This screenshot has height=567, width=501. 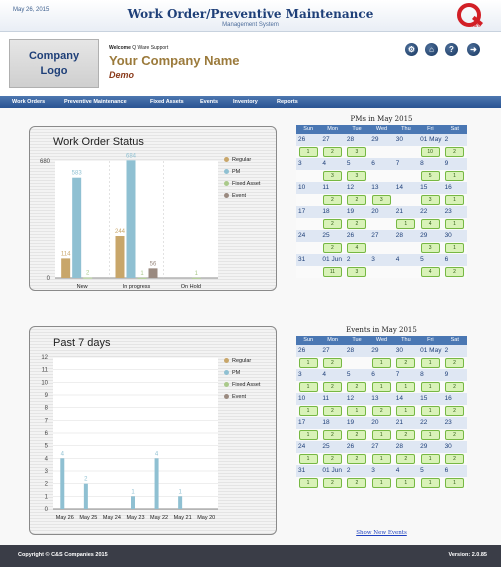 I want to click on date-cell: 9, so click(x=446, y=163).